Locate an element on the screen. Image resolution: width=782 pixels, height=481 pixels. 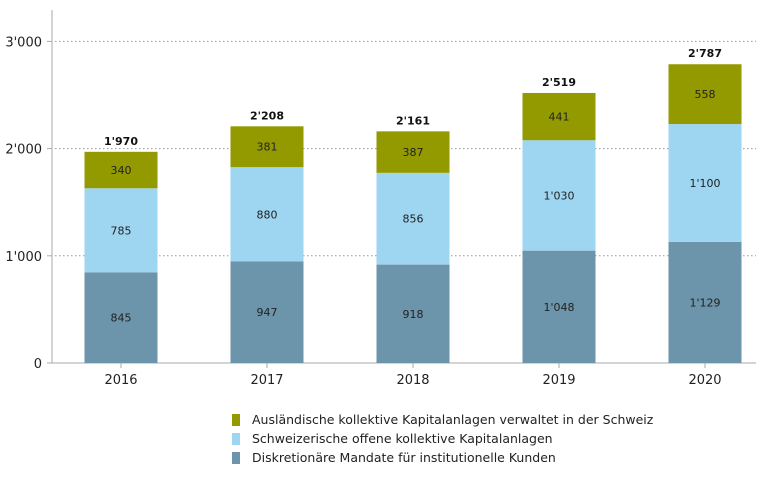
total-label: 2'519 is located at coordinates (559, 82).